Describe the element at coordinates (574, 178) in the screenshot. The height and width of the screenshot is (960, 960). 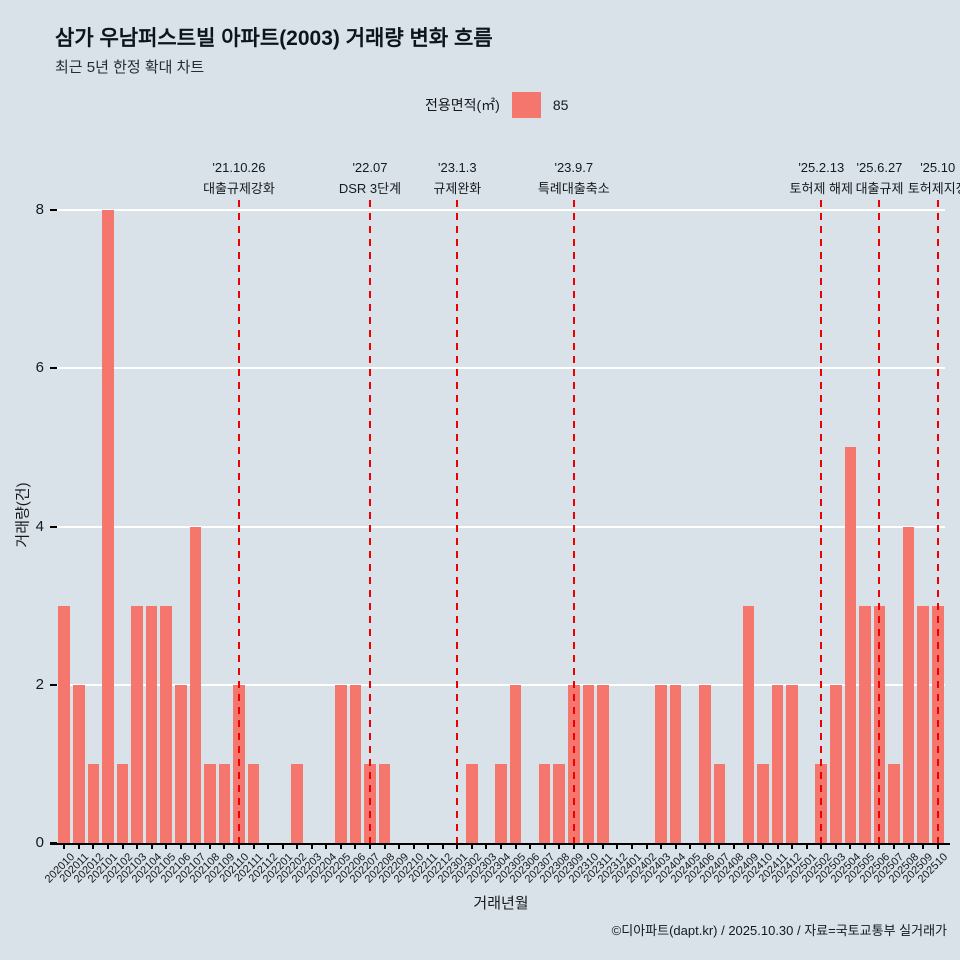
I see `event-annotation-202309: '23.9.7 특례대출축소` at that location.